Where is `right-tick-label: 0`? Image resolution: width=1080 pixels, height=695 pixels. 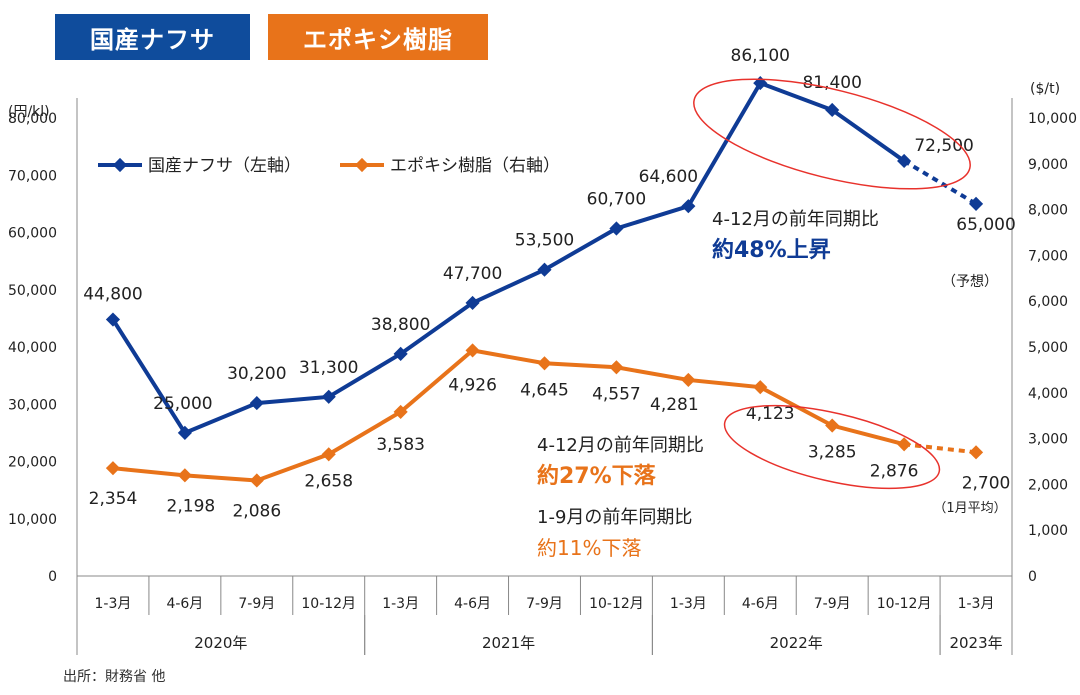
right-tick-label: 0 is located at coordinates (1032, 577).